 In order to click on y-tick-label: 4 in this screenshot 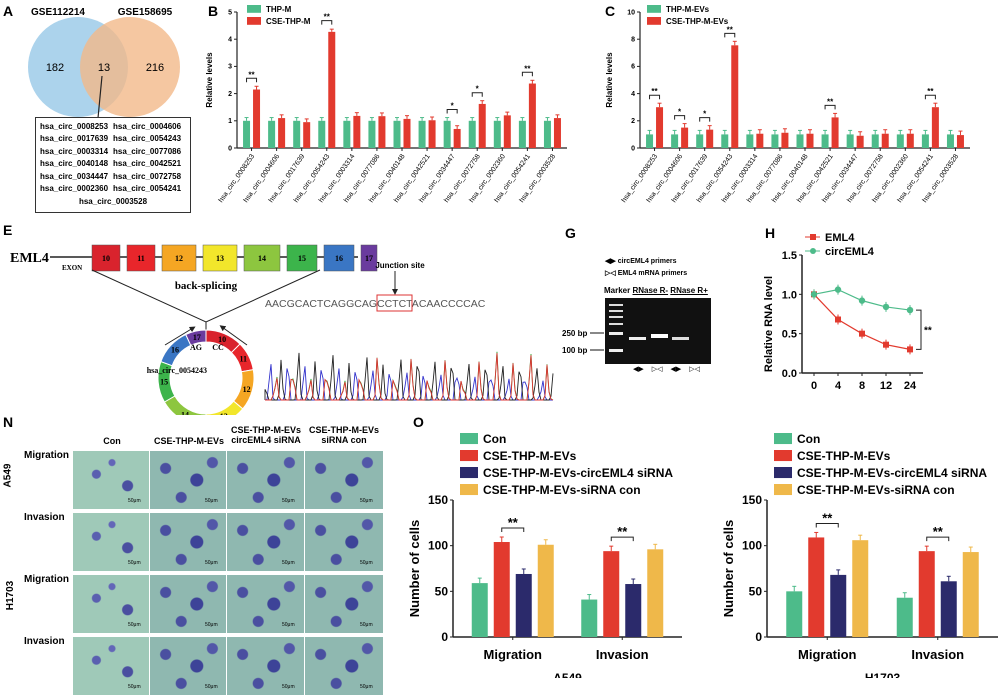, I will do `click(230, 40)`.